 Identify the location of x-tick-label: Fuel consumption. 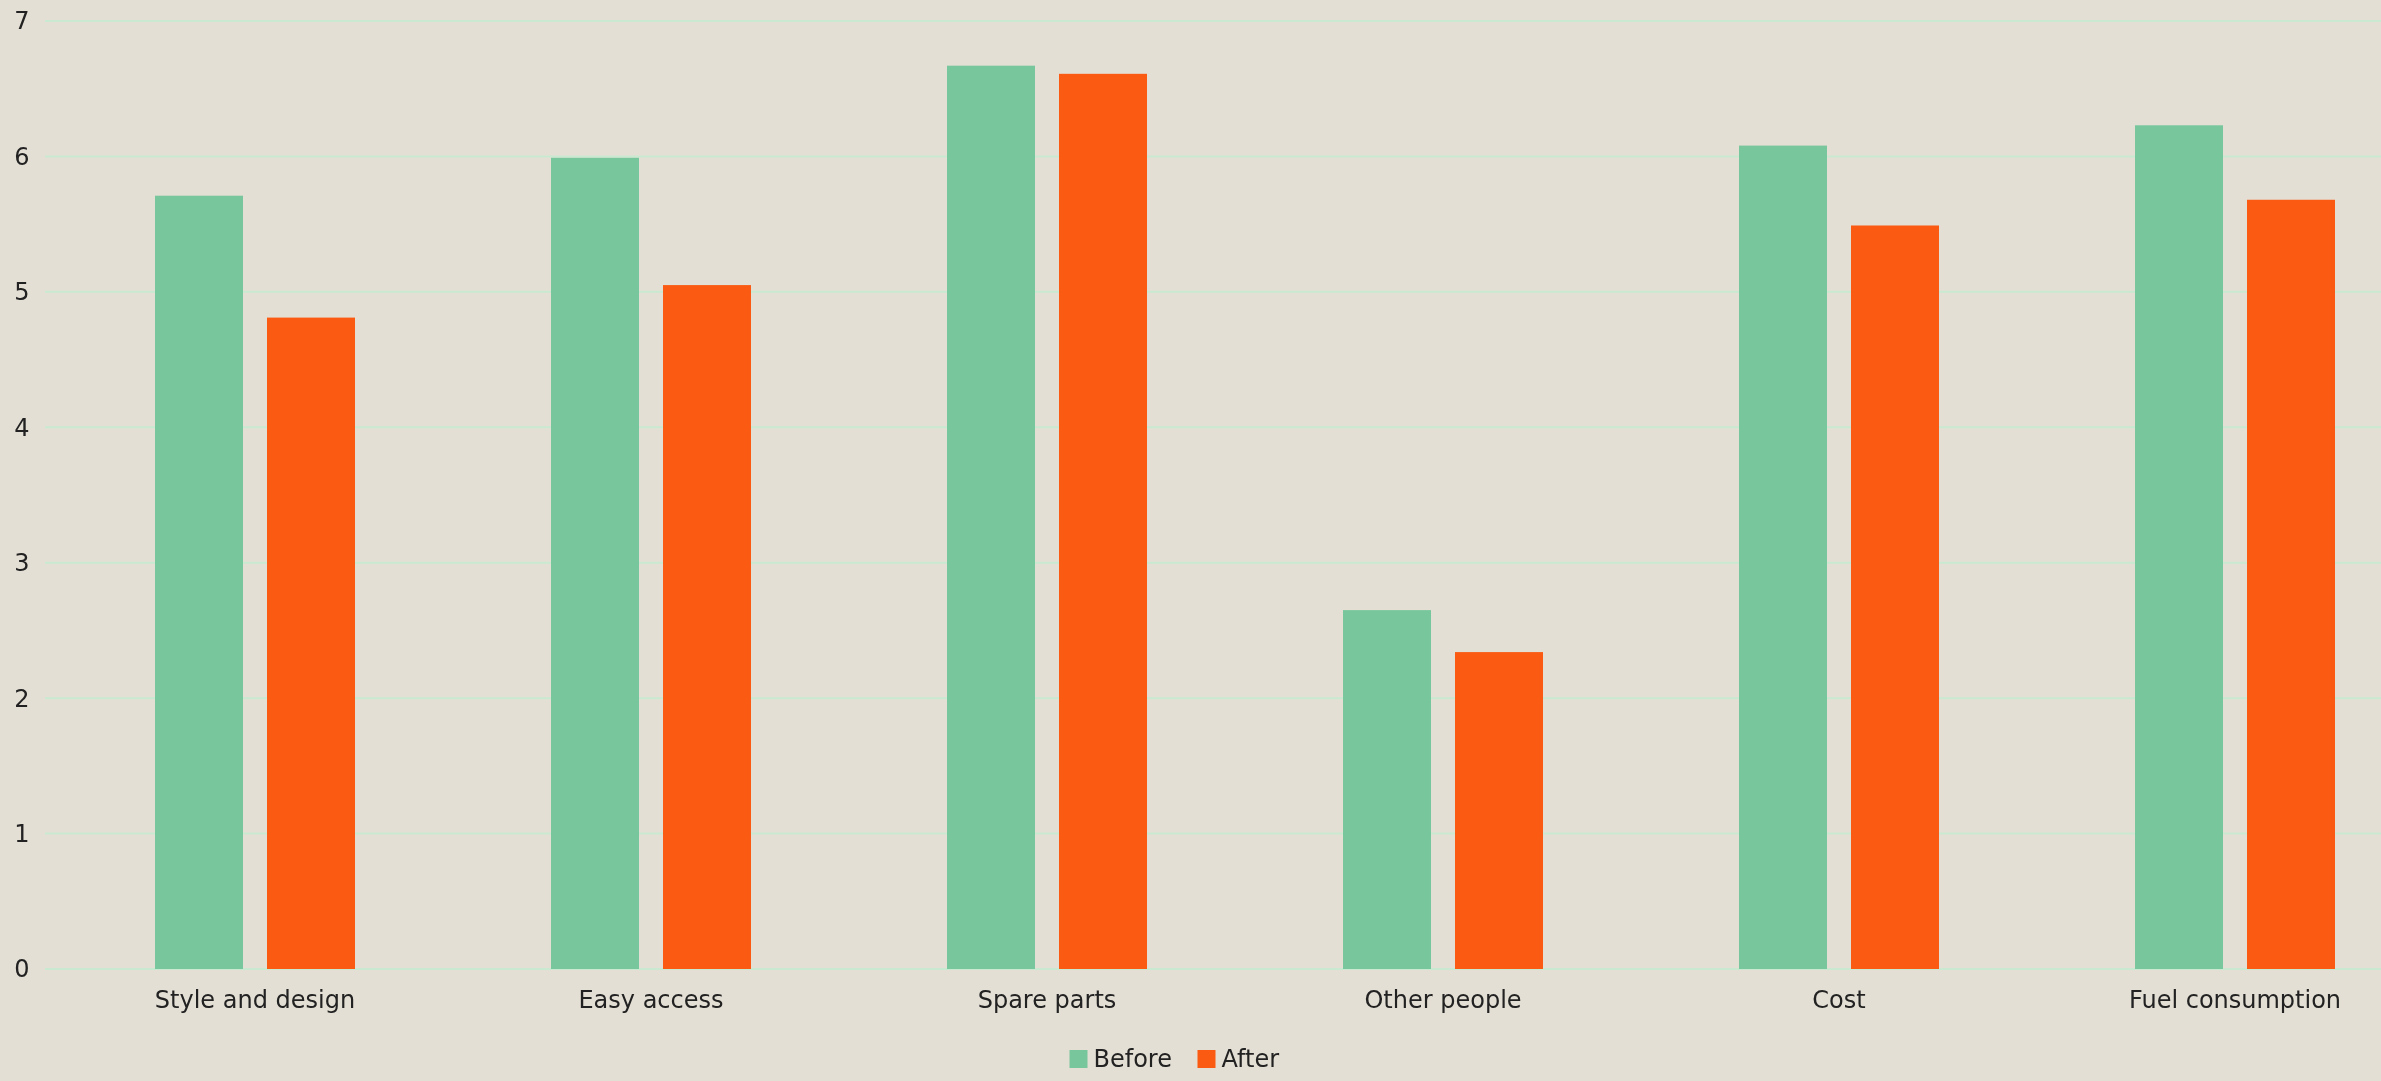
(2235, 1000).